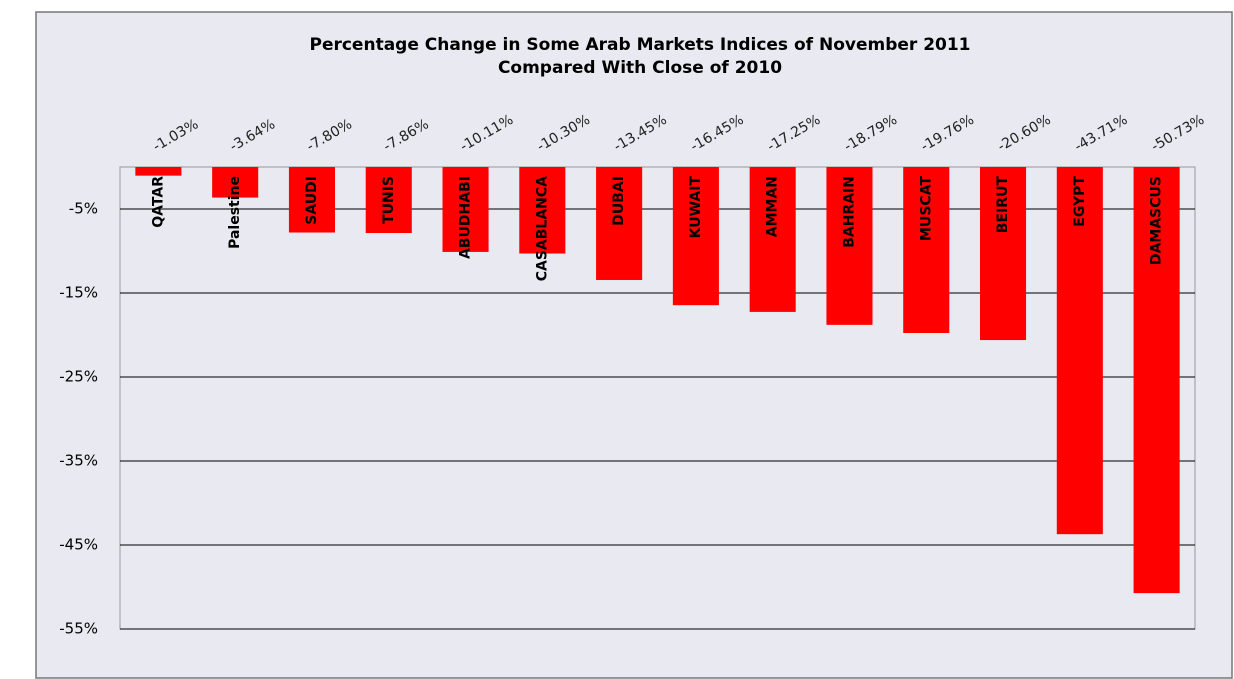 This screenshot has height=679, width=1234. Describe the element at coordinates (619, 201) in the screenshot. I see `category-label: DUBAI` at that location.